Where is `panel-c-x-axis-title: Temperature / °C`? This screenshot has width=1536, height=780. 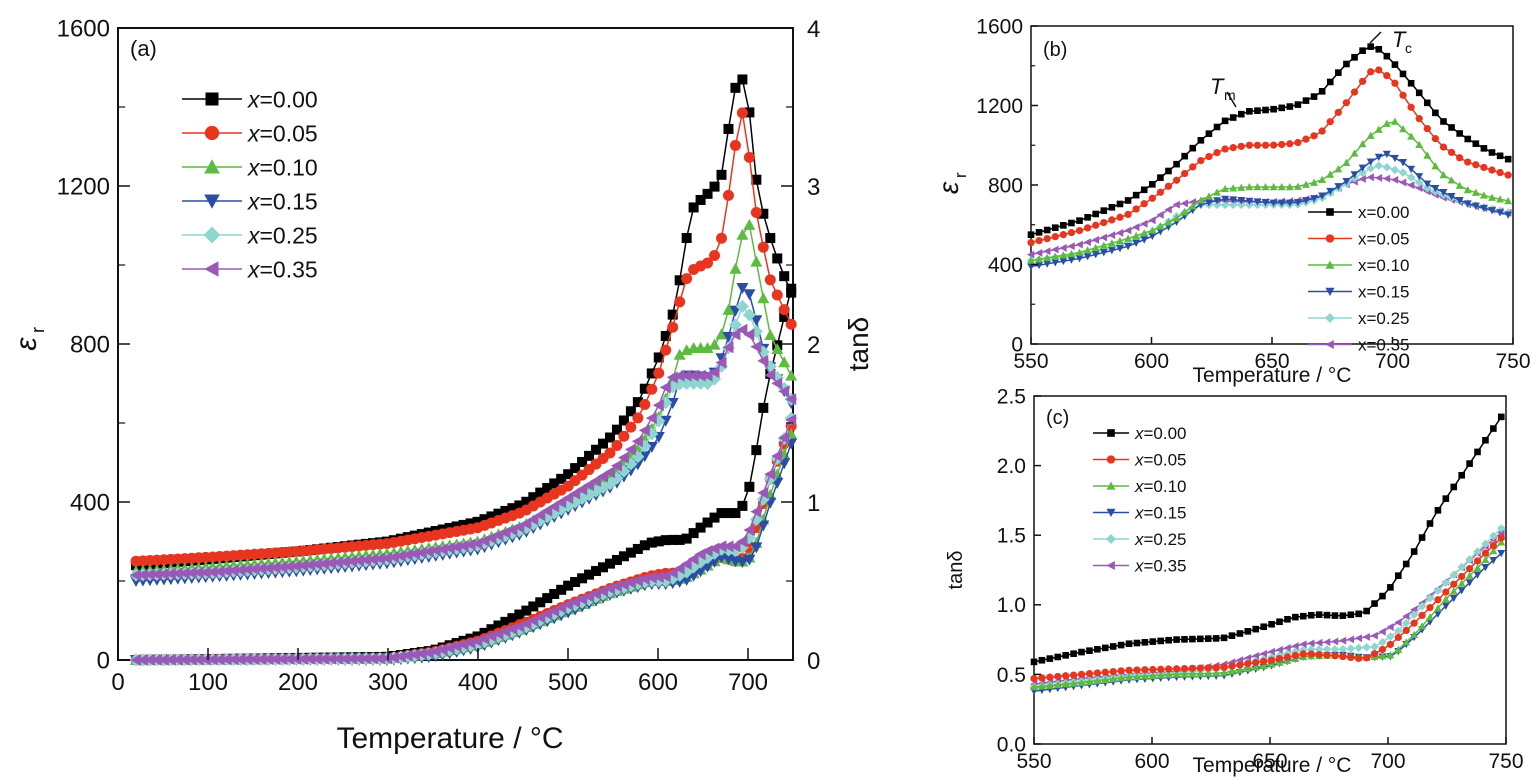 panel-c-x-axis-title: Temperature / °C is located at coordinates (1272, 765).